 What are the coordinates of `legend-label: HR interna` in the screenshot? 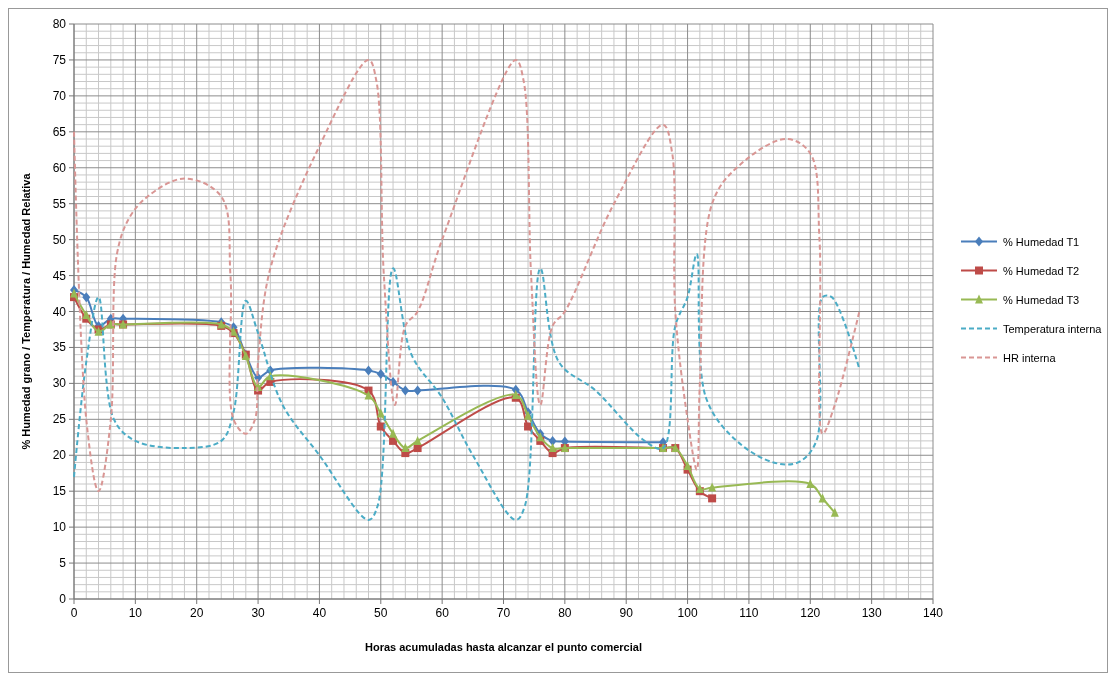 It's located at (1030, 357).